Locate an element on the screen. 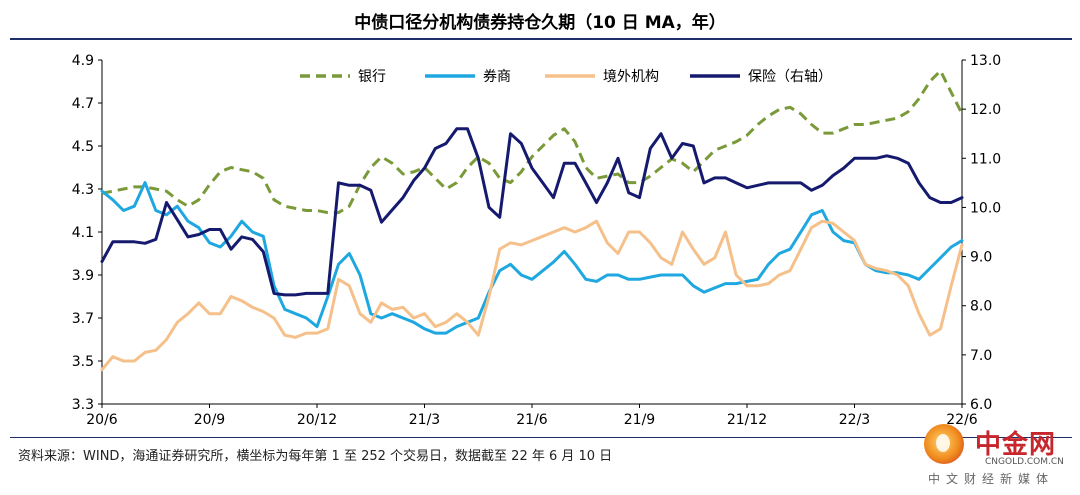 The width and height of the screenshot is (1080, 495). chart-title: 中债口径分机构债券持仓久期（10 日 MA，年） is located at coordinates (540, 23).